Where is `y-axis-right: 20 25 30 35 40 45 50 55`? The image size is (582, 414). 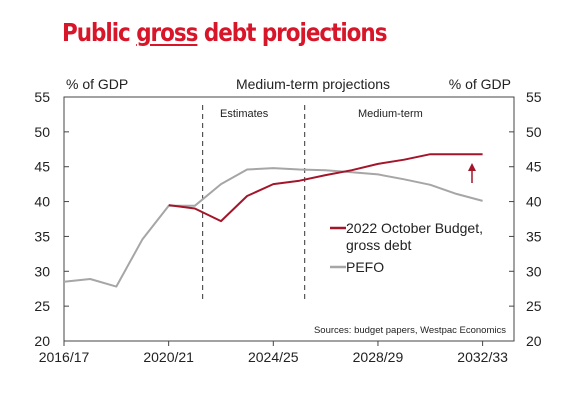
y-axis-right: 20 25 30 35 40 45 50 55 is located at coordinates (525, 219).